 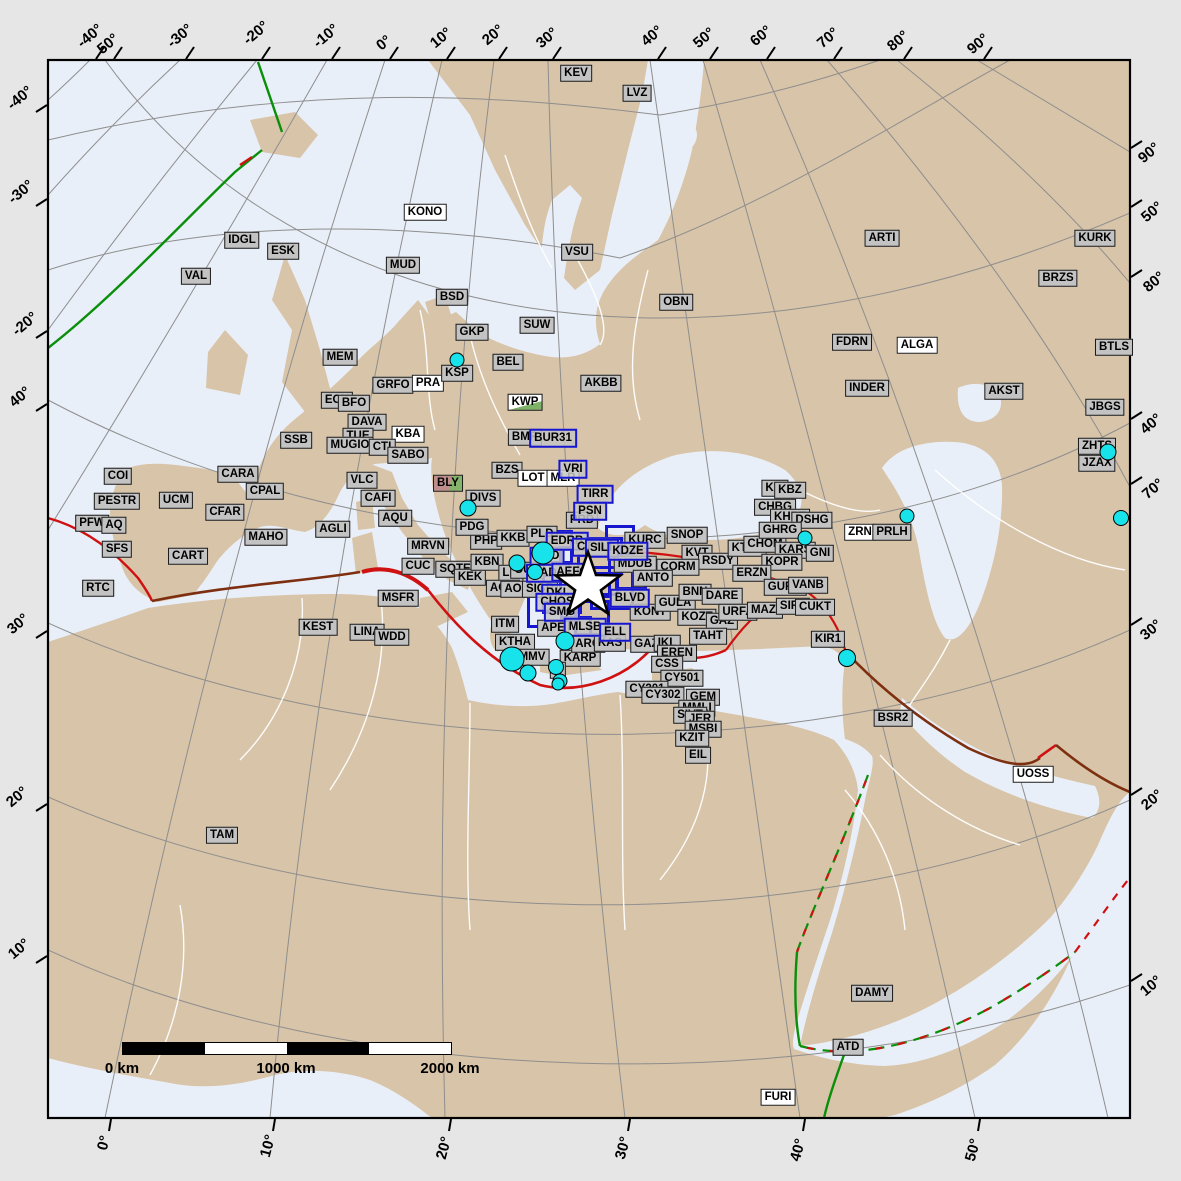 What do you see at coordinates (333, 529) in the screenshot?
I see `station-label-agli: AGLI` at bounding box center [333, 529].